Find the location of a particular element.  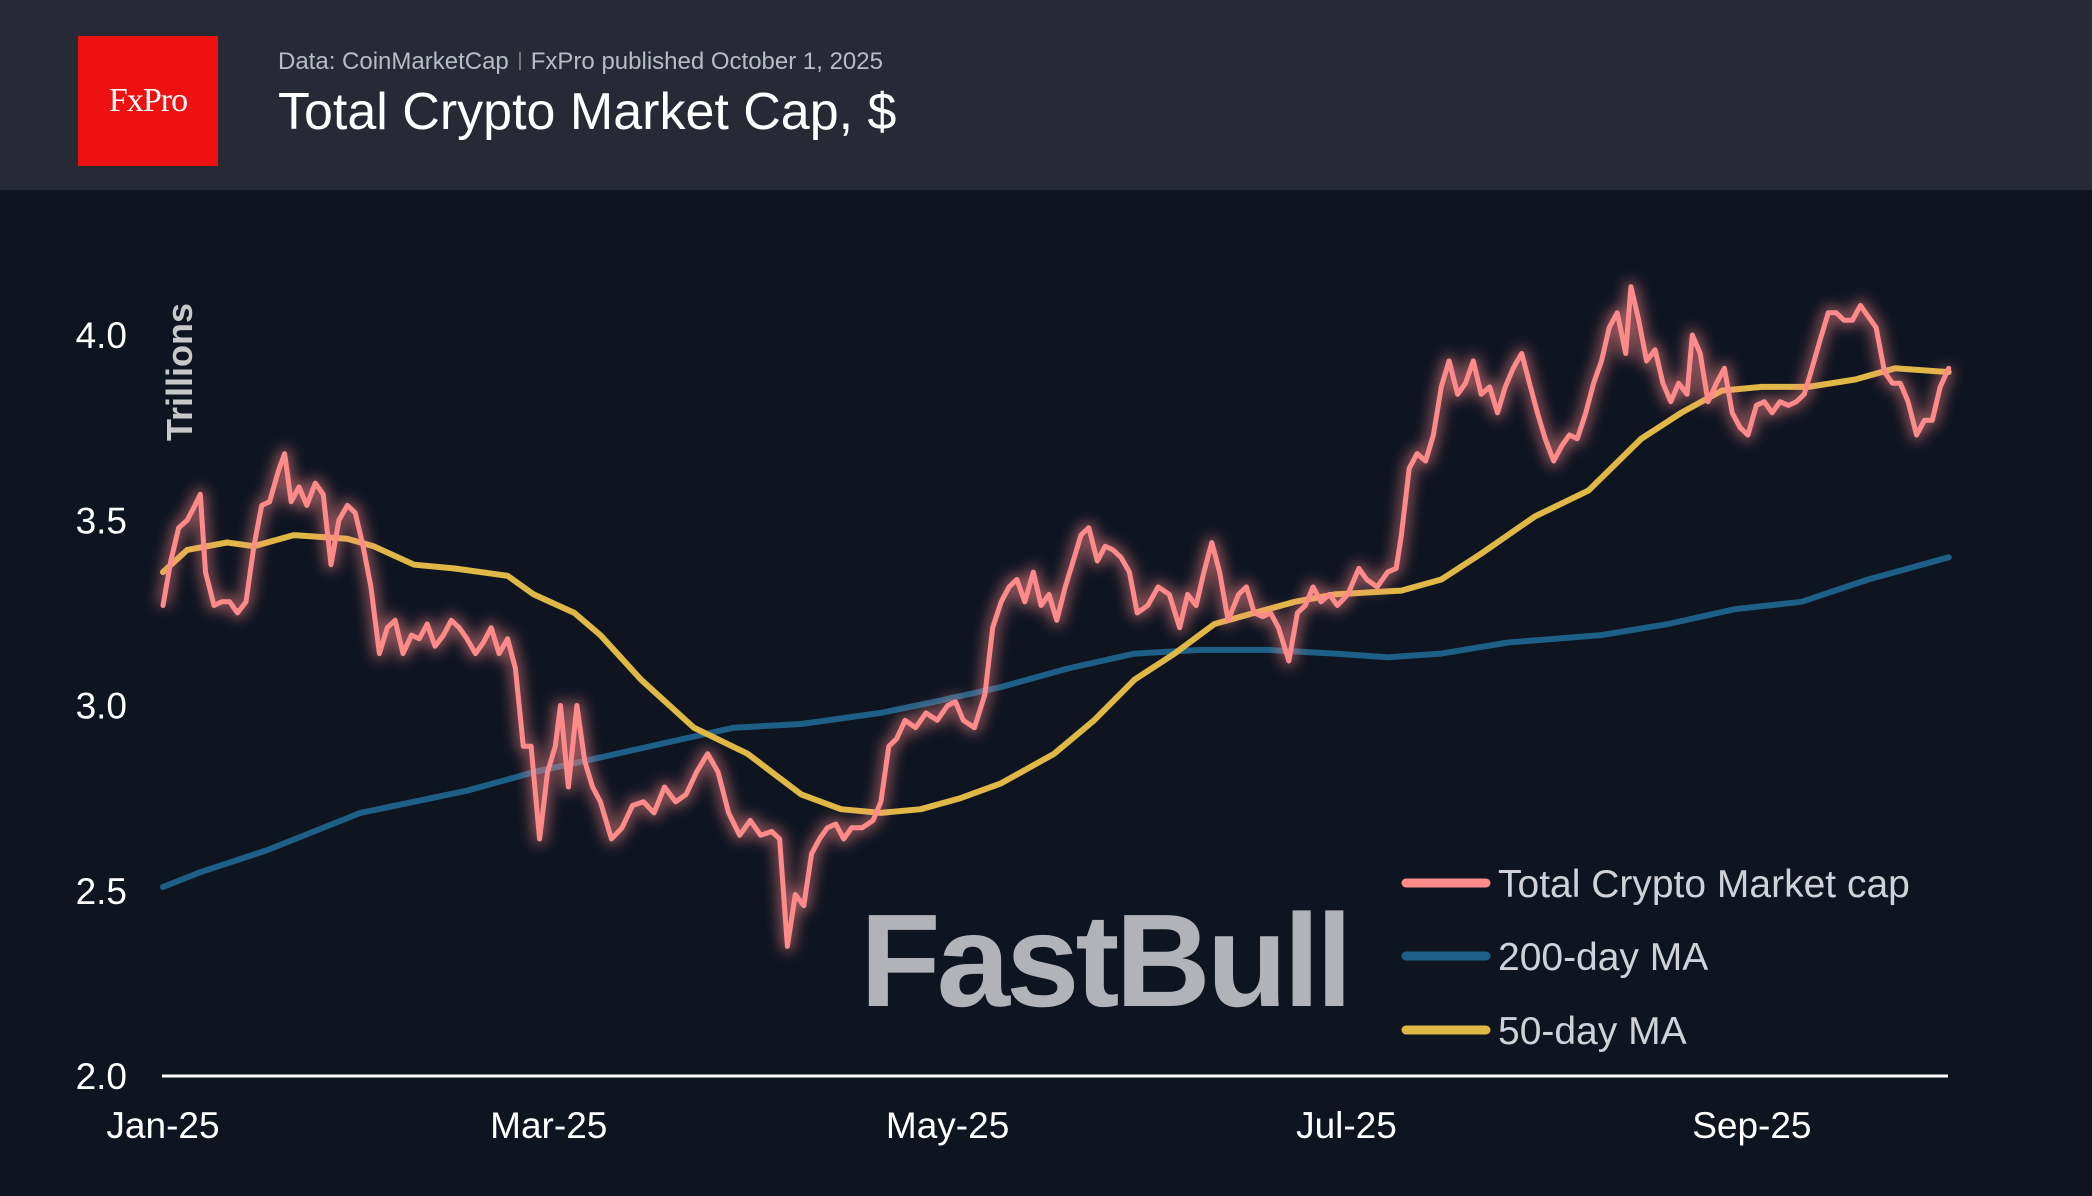

fxpro-logo: FxPro is located at coordinates (148, 101).